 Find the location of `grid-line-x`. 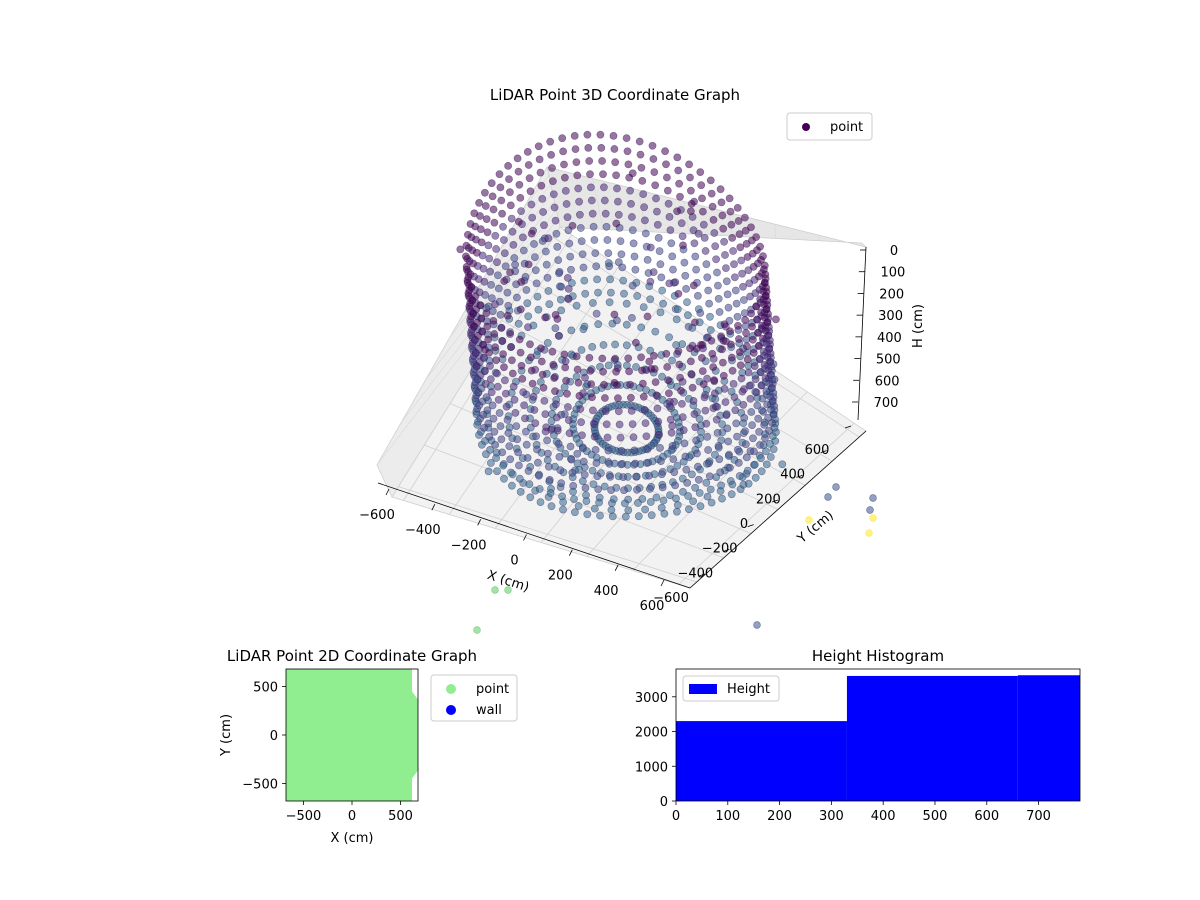

grid-line-x is located at coordinates (766, 503).